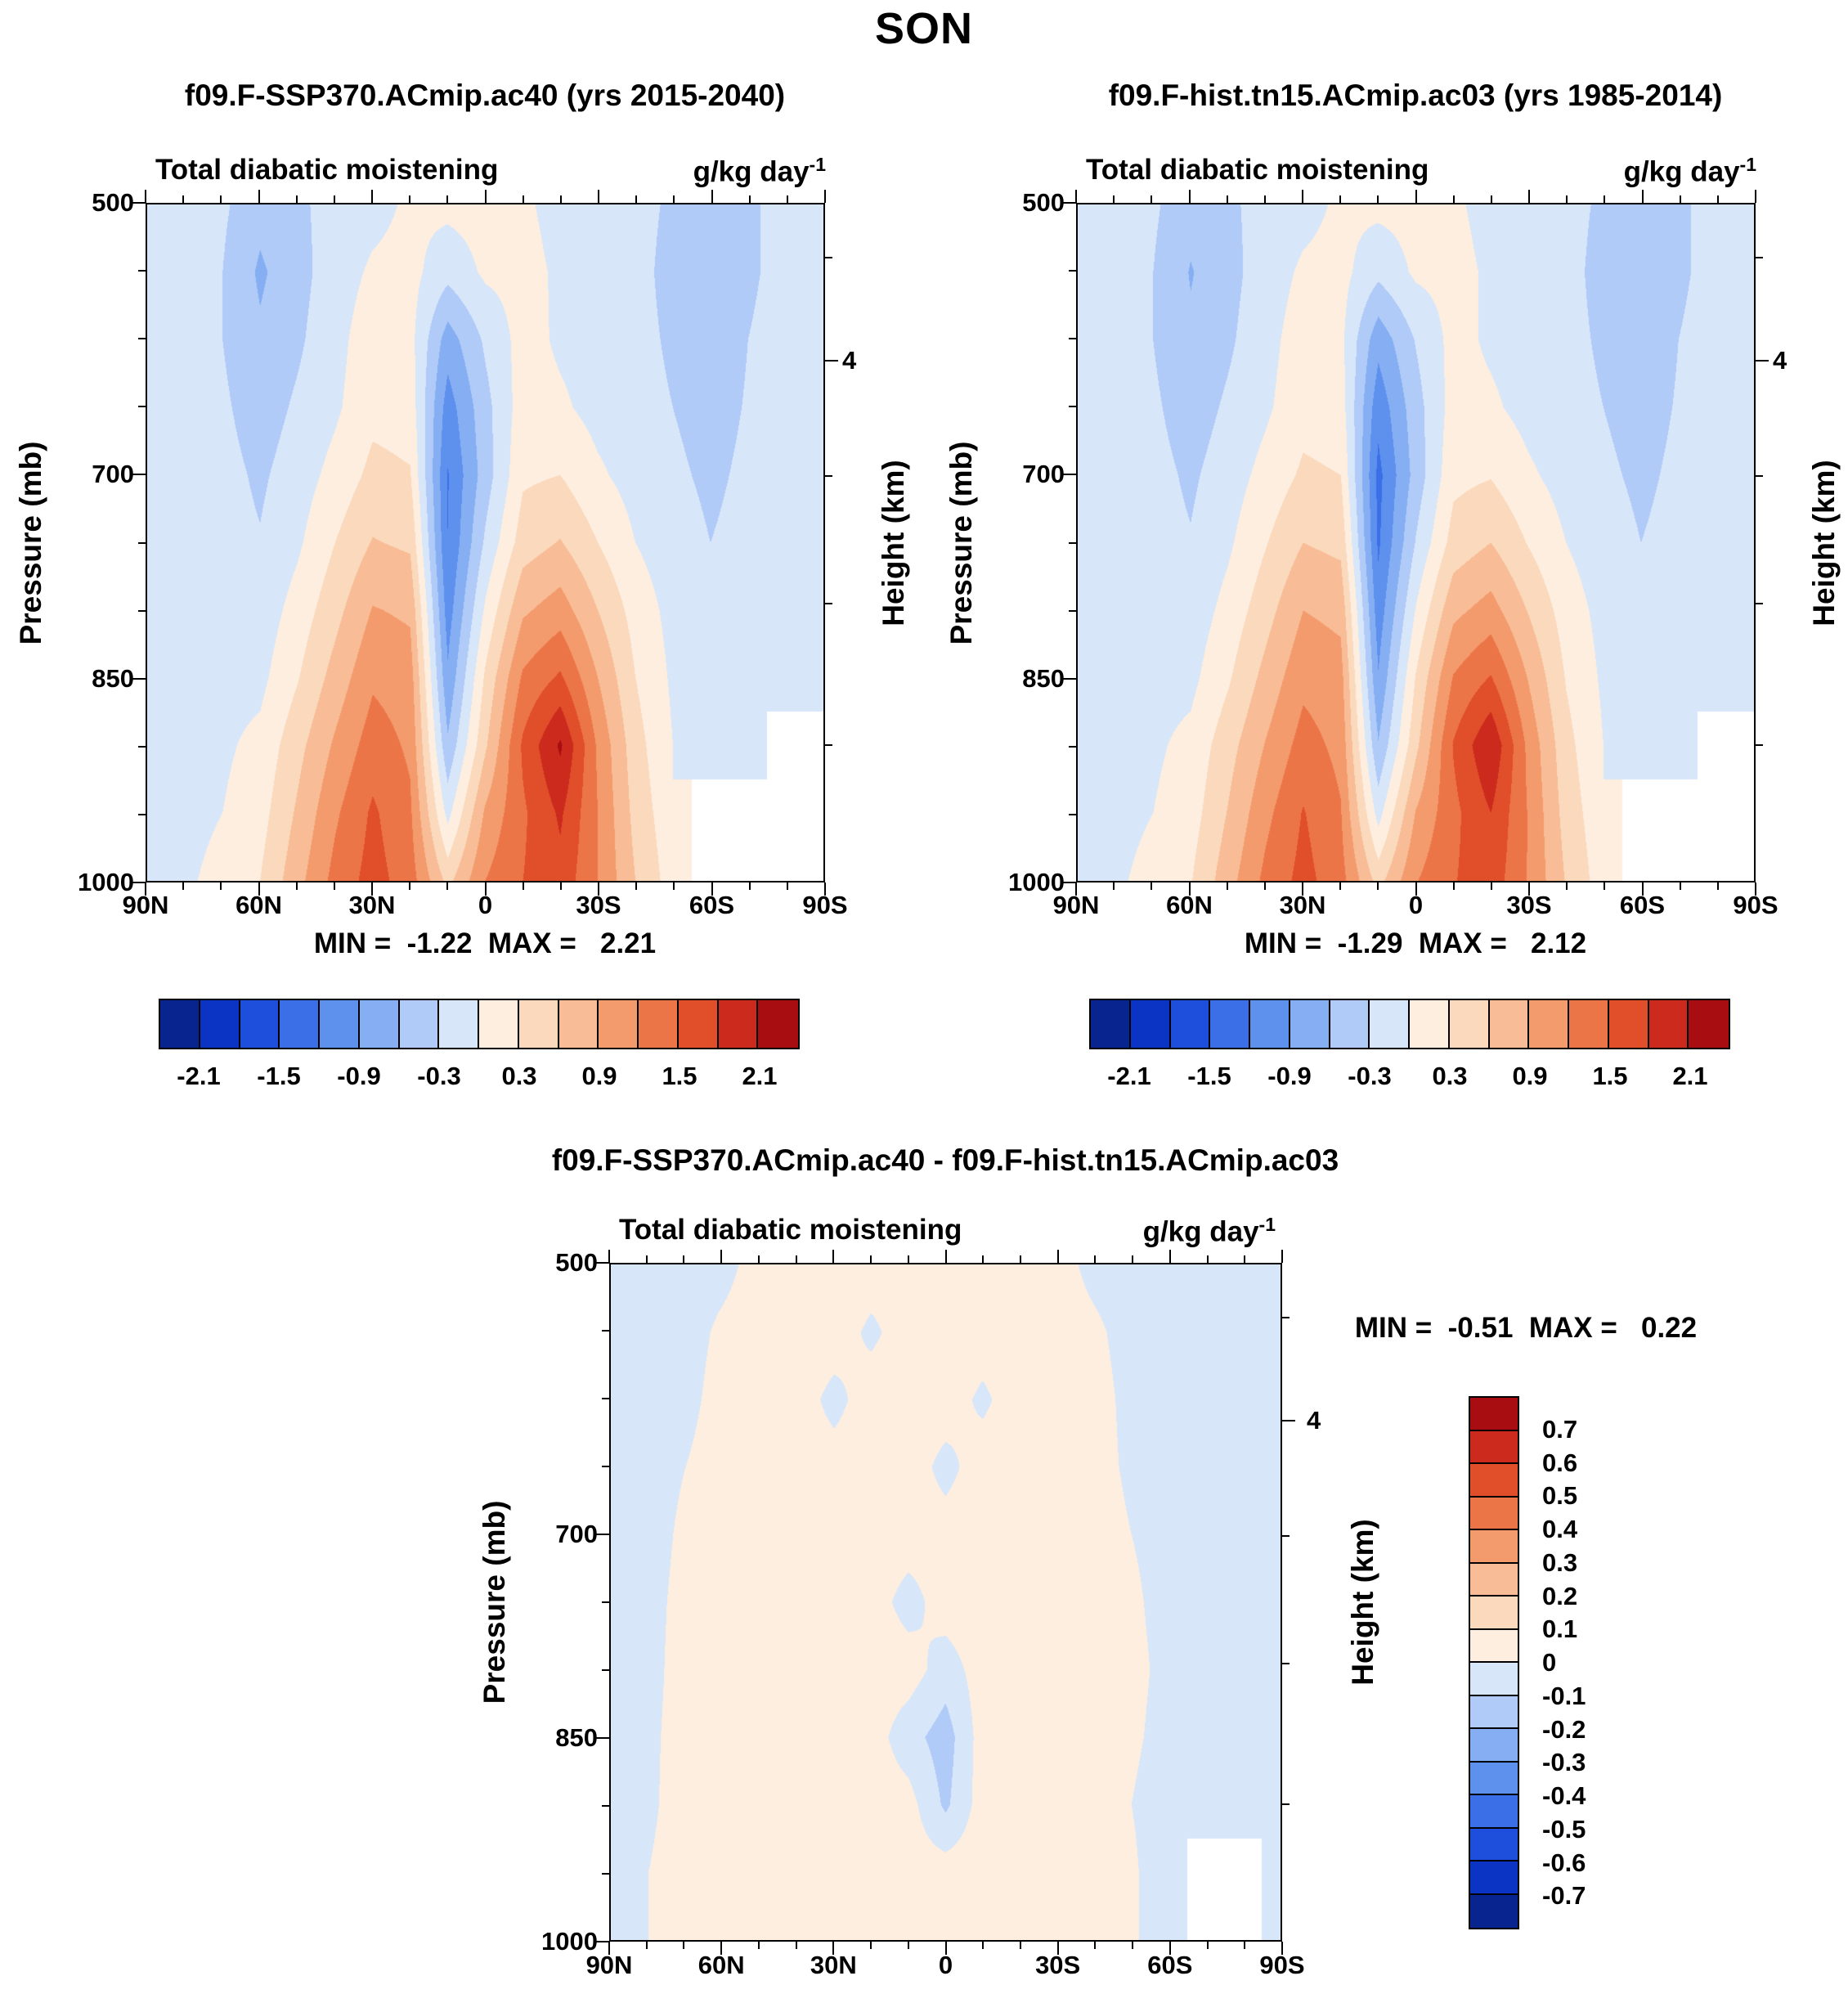  Describe the element at coordinates (1560, 1629) in the screenshot. I see `colorbar-tick-label: 0.1` at that location.